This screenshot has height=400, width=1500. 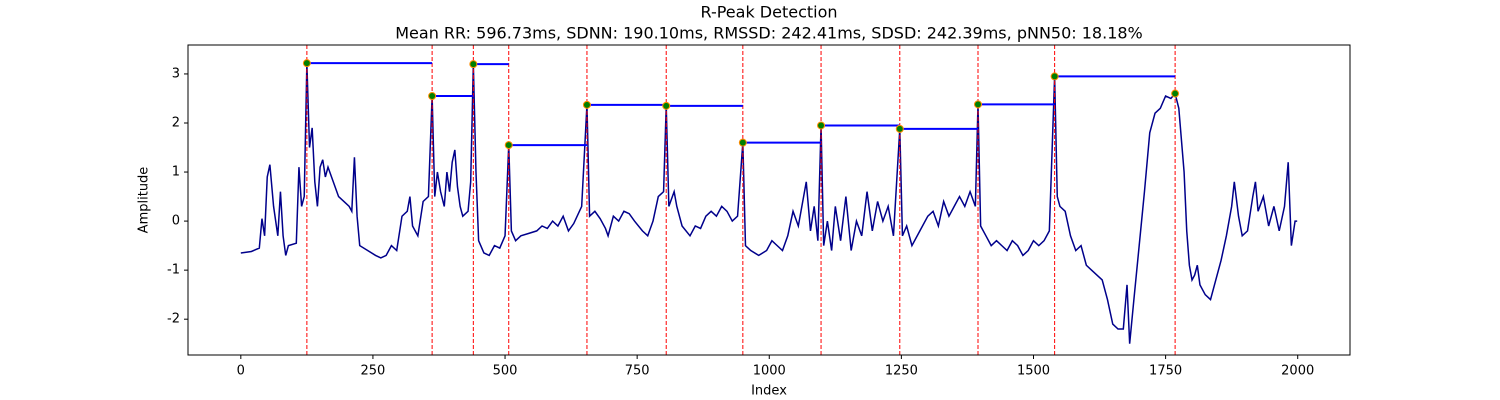 I want to click on x-tick-label: 1000, so click(x=769, y=371).